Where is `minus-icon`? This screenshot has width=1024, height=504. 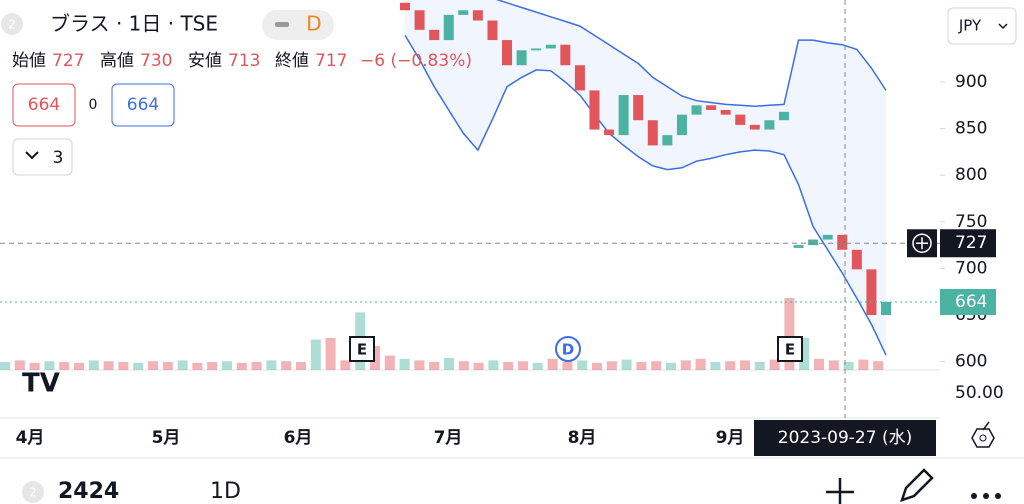 minus-icon is located at coordinates (282, 24).